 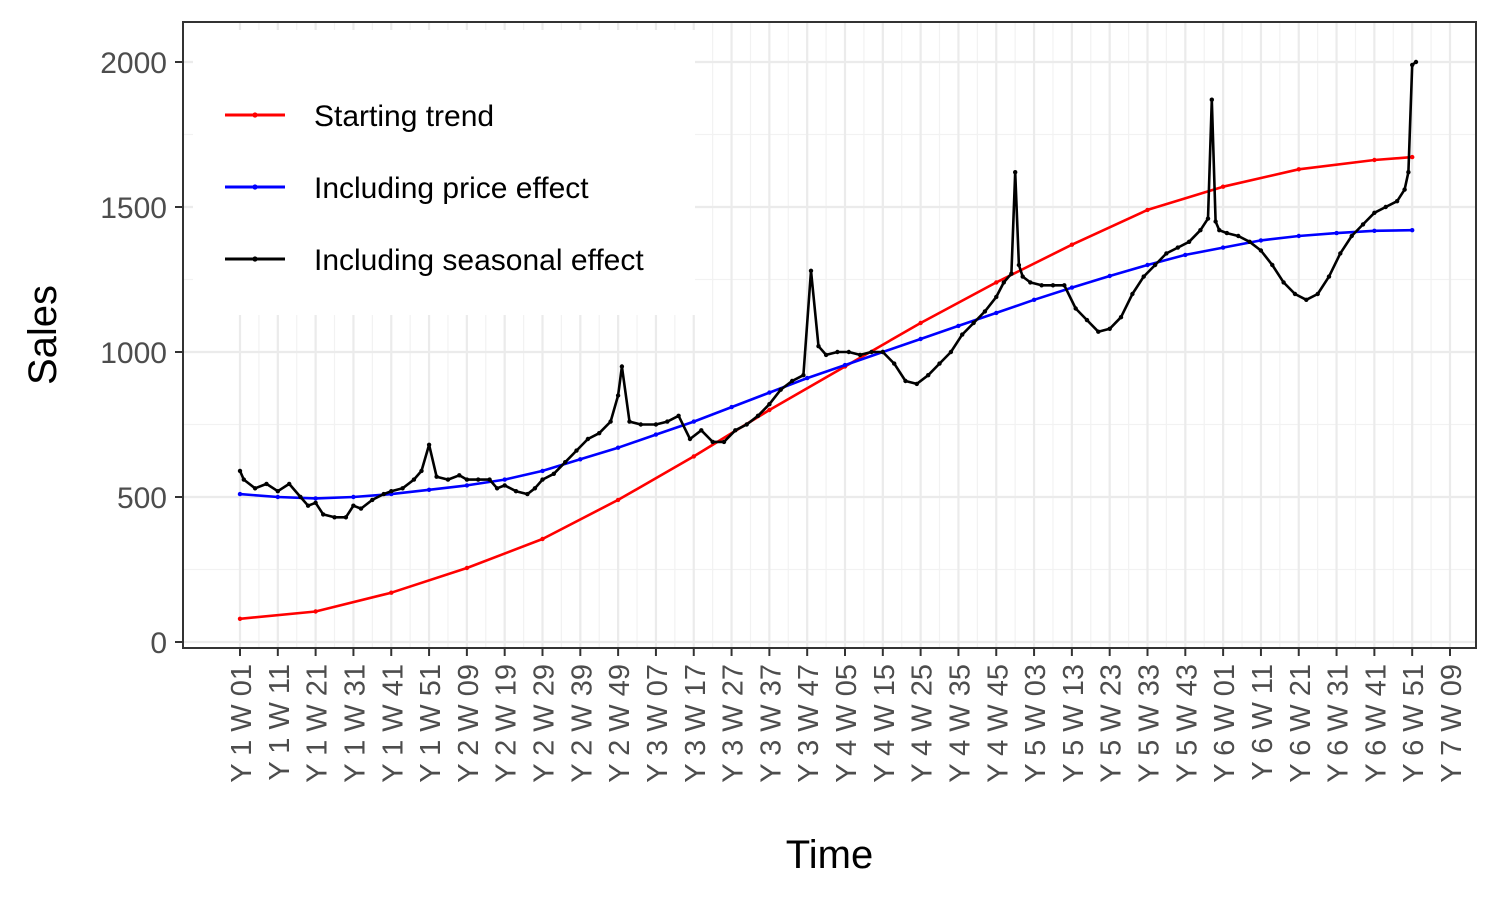 What do you see at coordinates (133, 353) in the screenshot?
I see `y-tick-label: 1000` at bounding box center [133, 353].